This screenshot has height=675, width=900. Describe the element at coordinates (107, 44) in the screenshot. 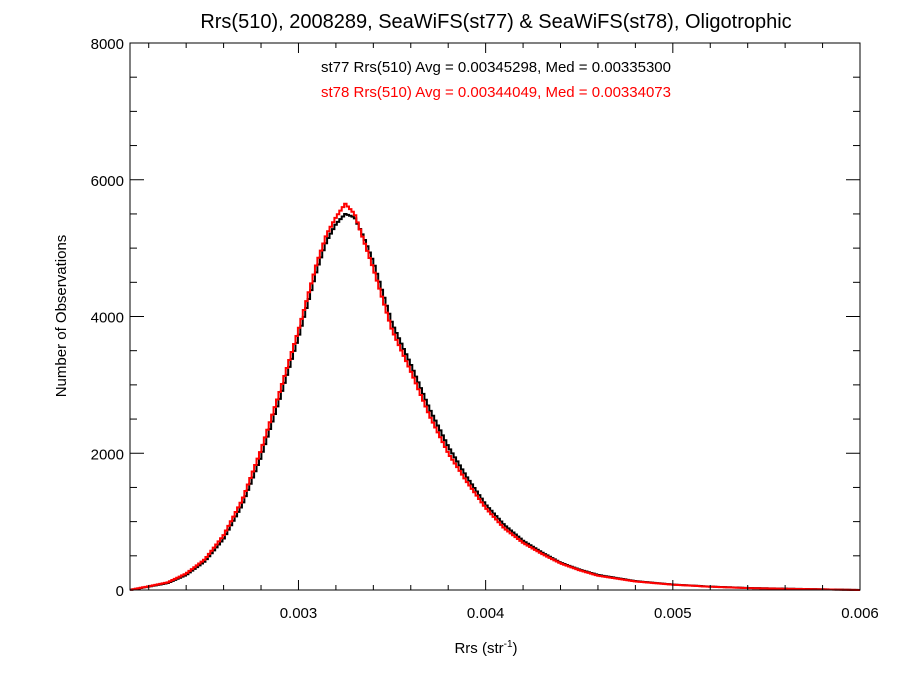

I see `y-tick-label: 8000` at that location.